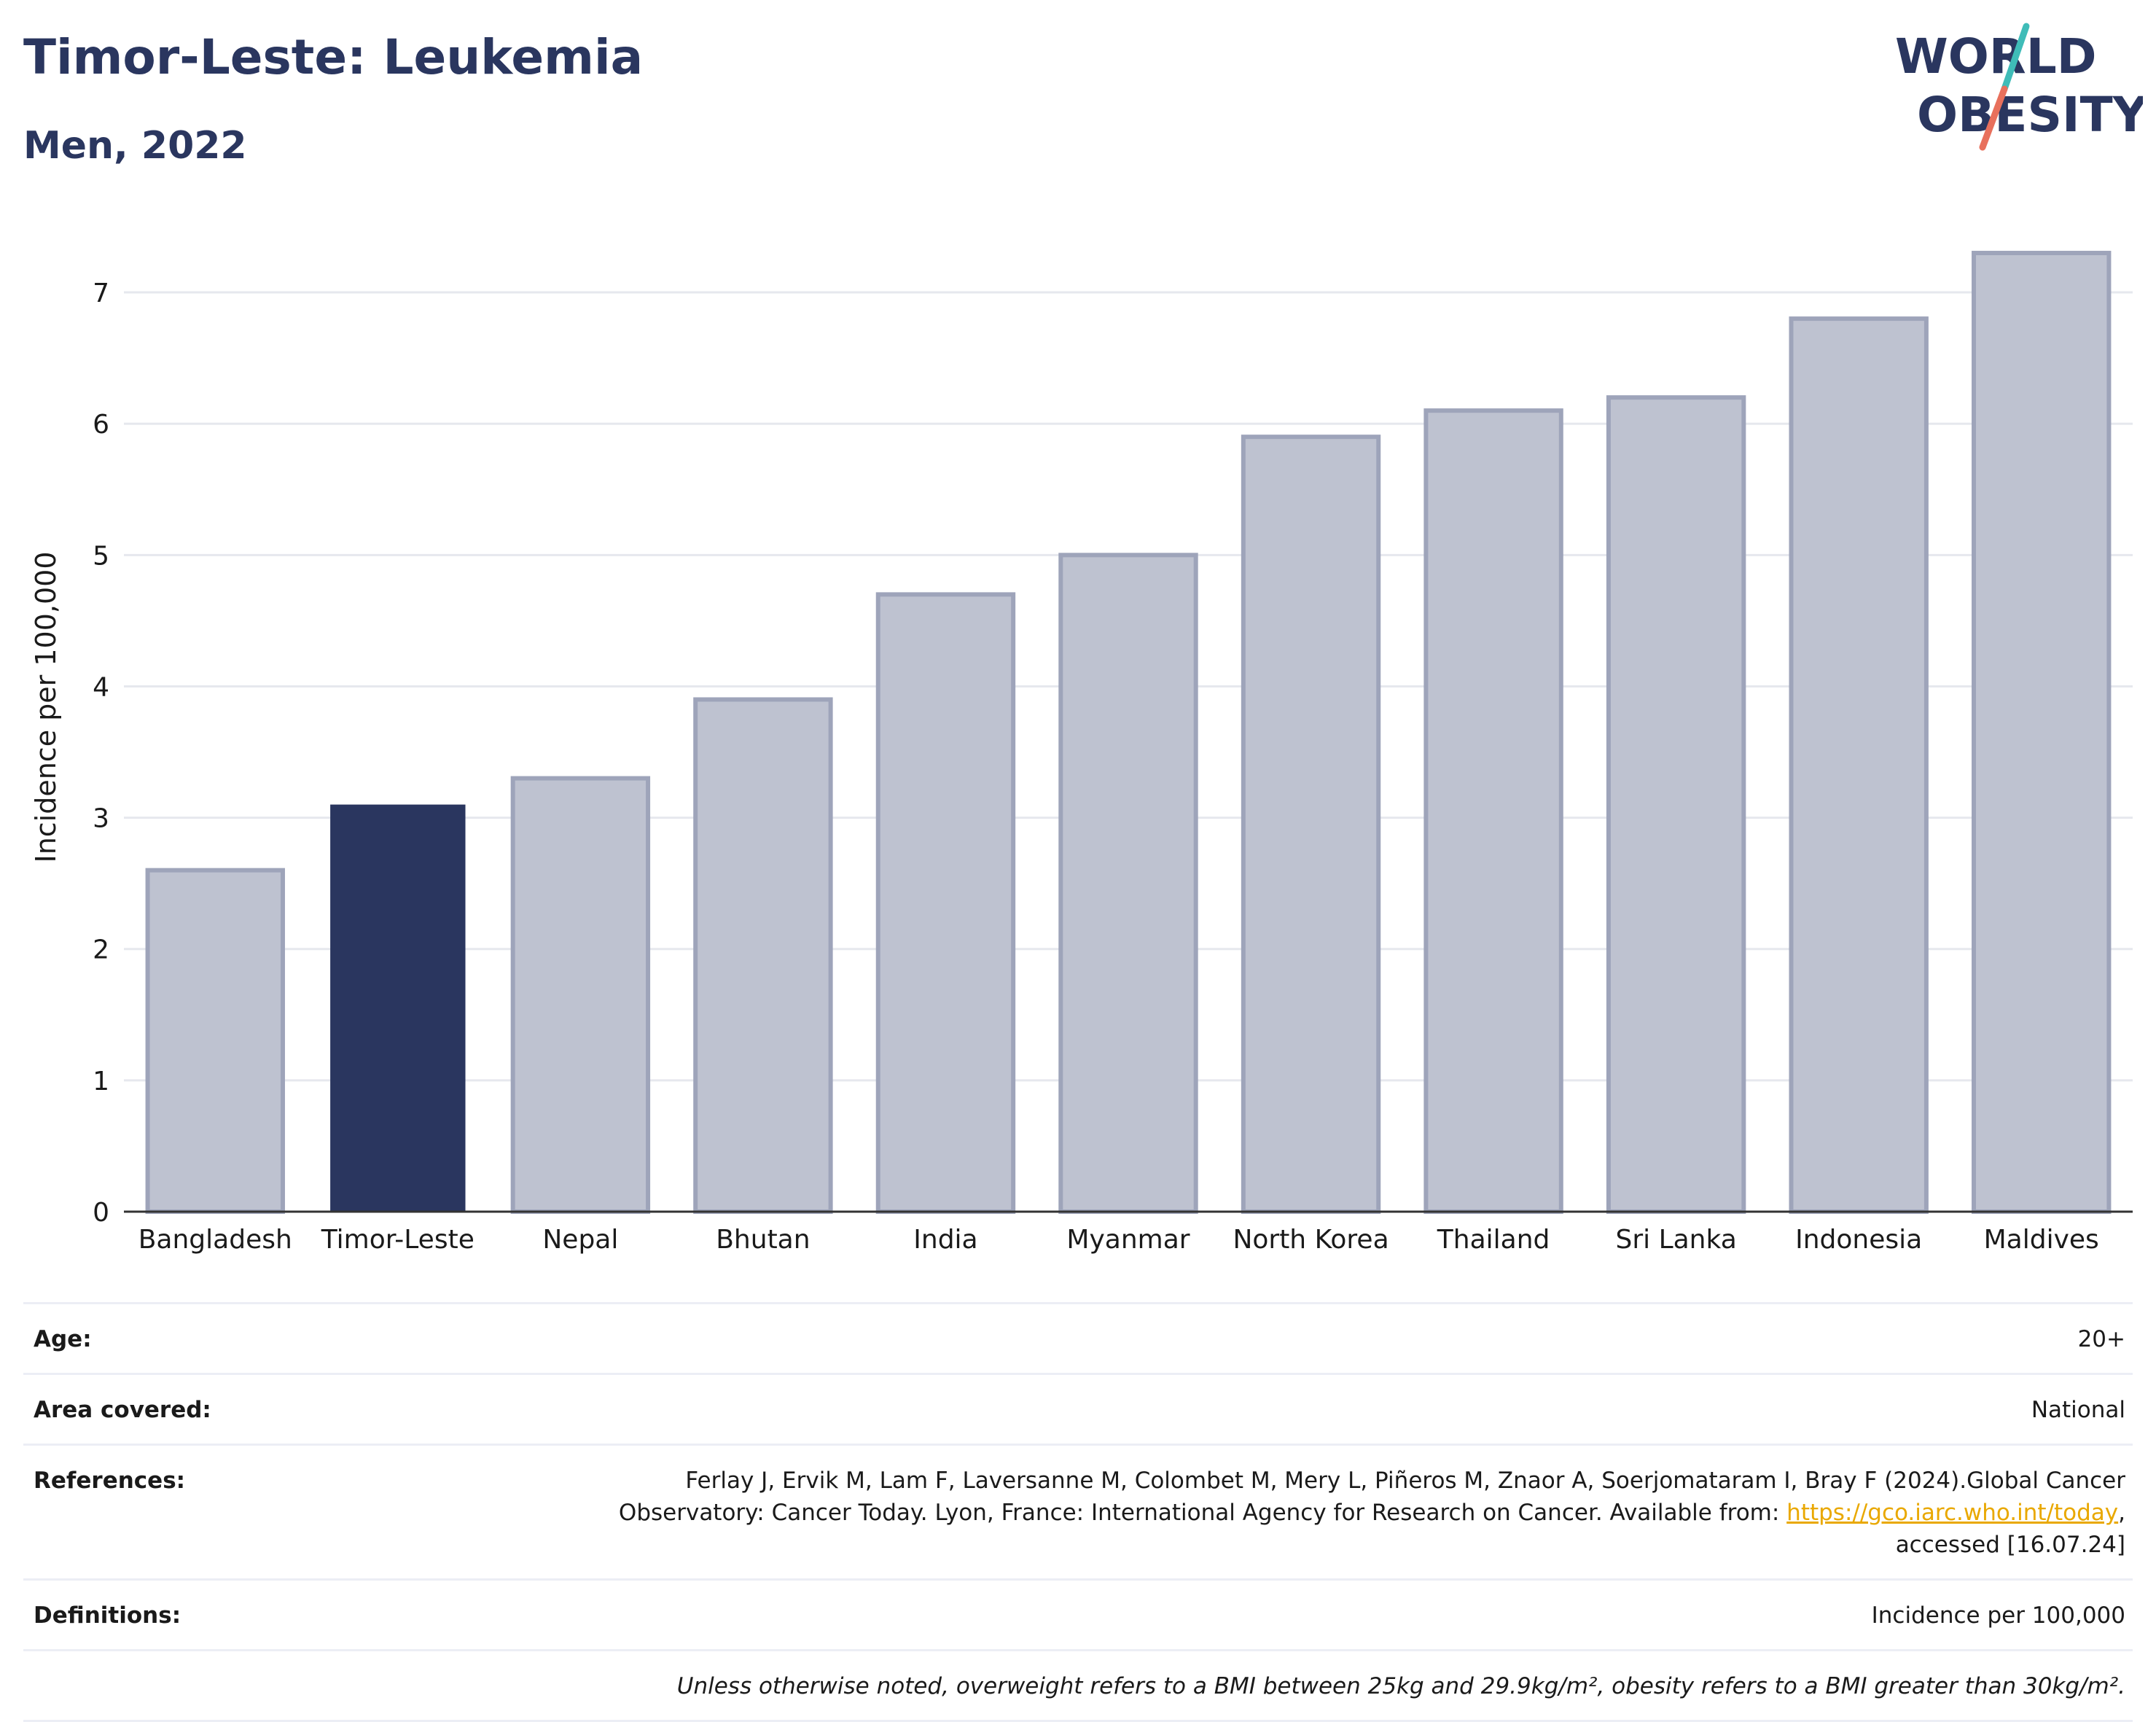 This screenshot has height=1722, width=2156. I want to click on references-label: References:, so click(110, 1481).